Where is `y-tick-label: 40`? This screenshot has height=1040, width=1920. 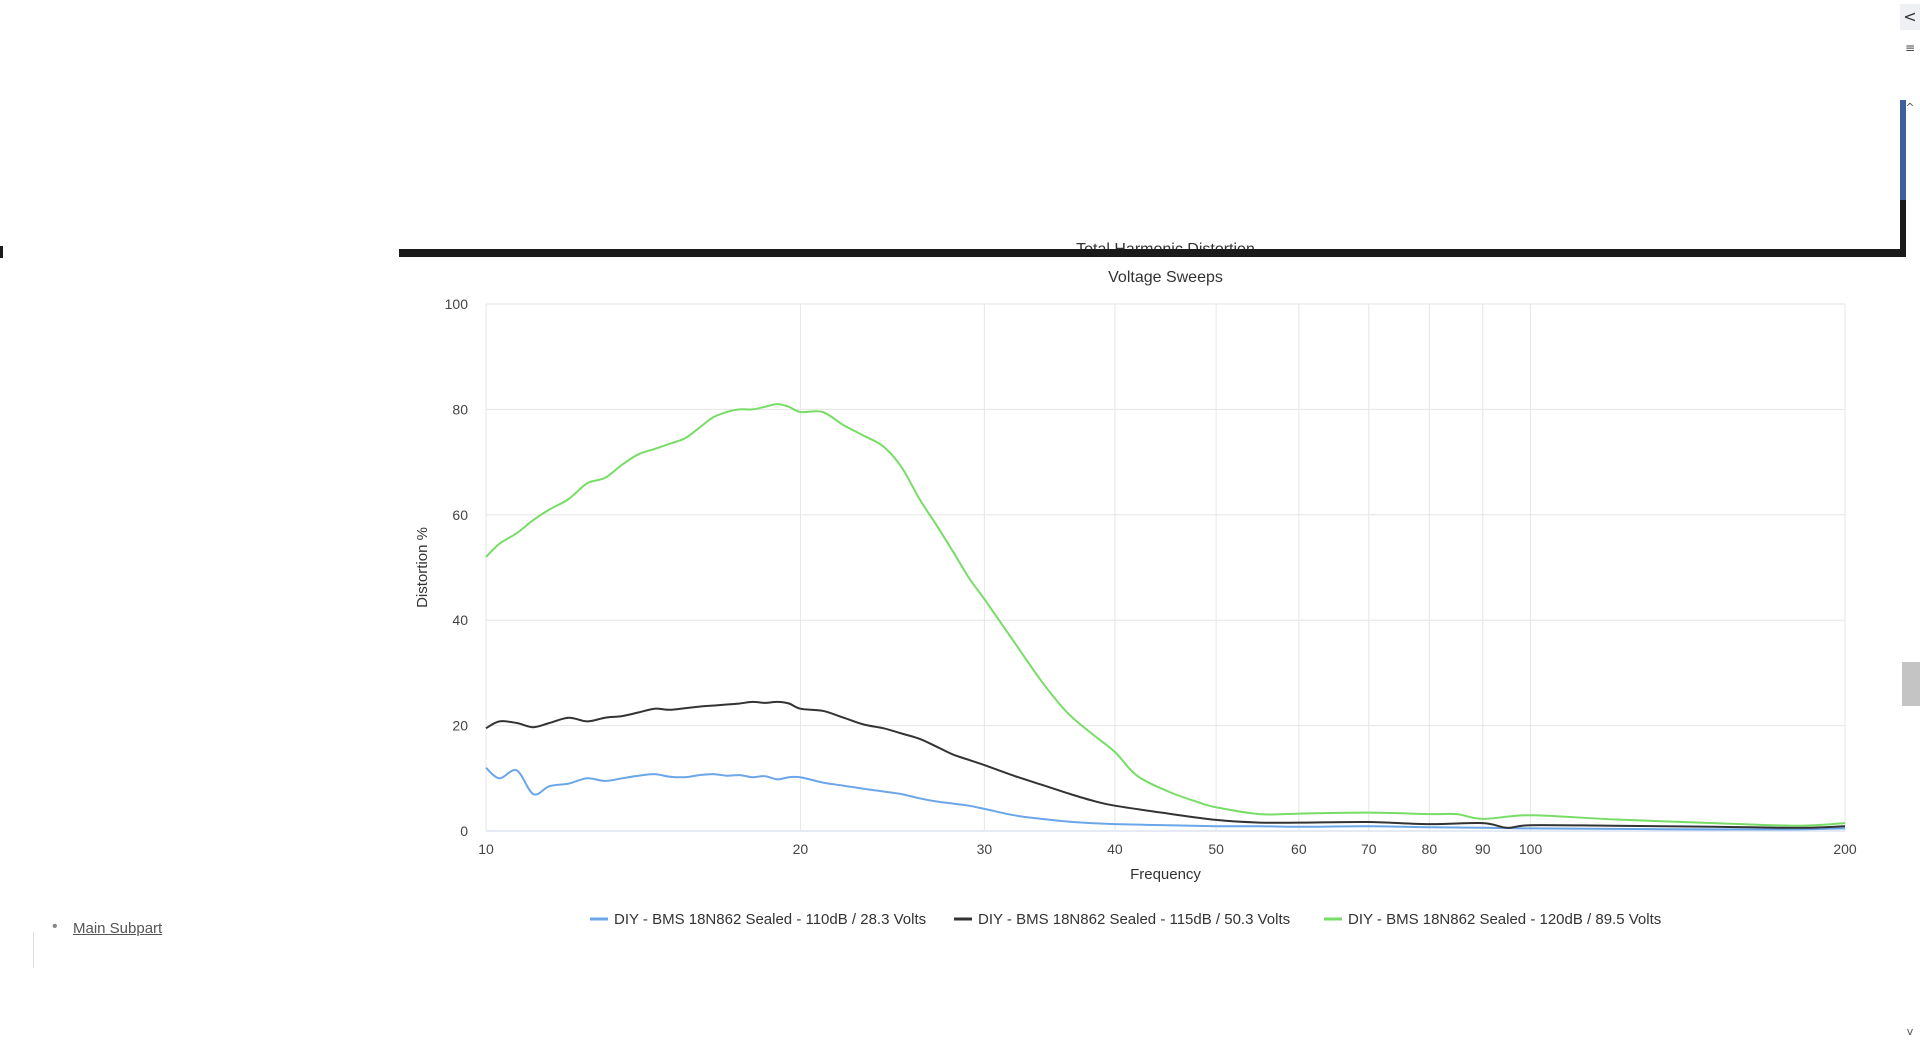
y-tick-label: 40 is located at coordinates (460, 620).